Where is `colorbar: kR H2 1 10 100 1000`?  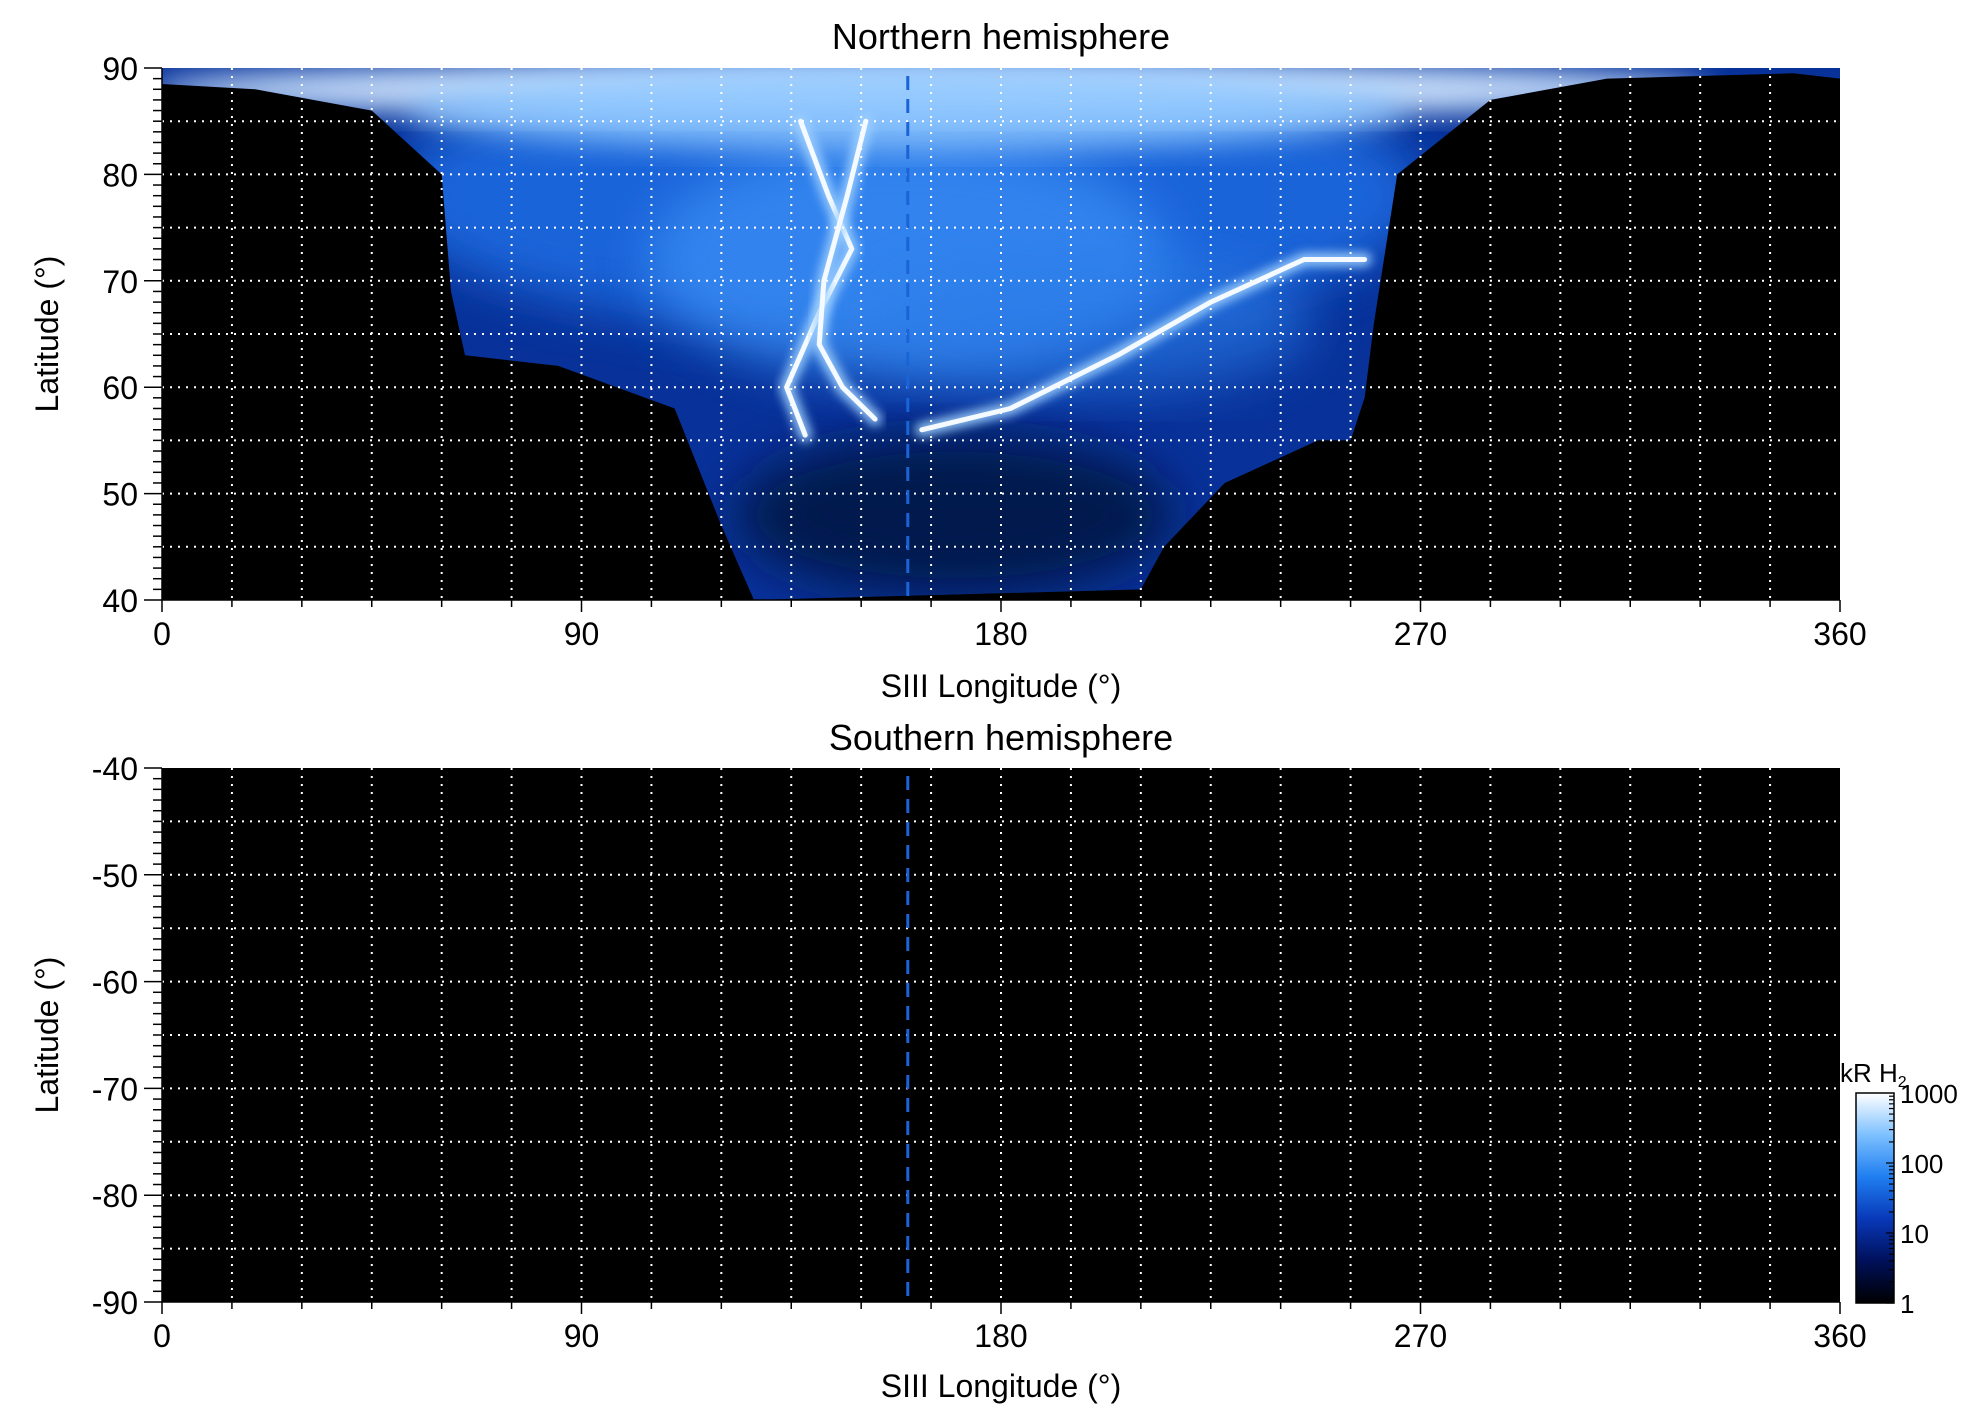 colorbar: kR H2 1 10 100 1000 is located at coordinates (1899, 1188).